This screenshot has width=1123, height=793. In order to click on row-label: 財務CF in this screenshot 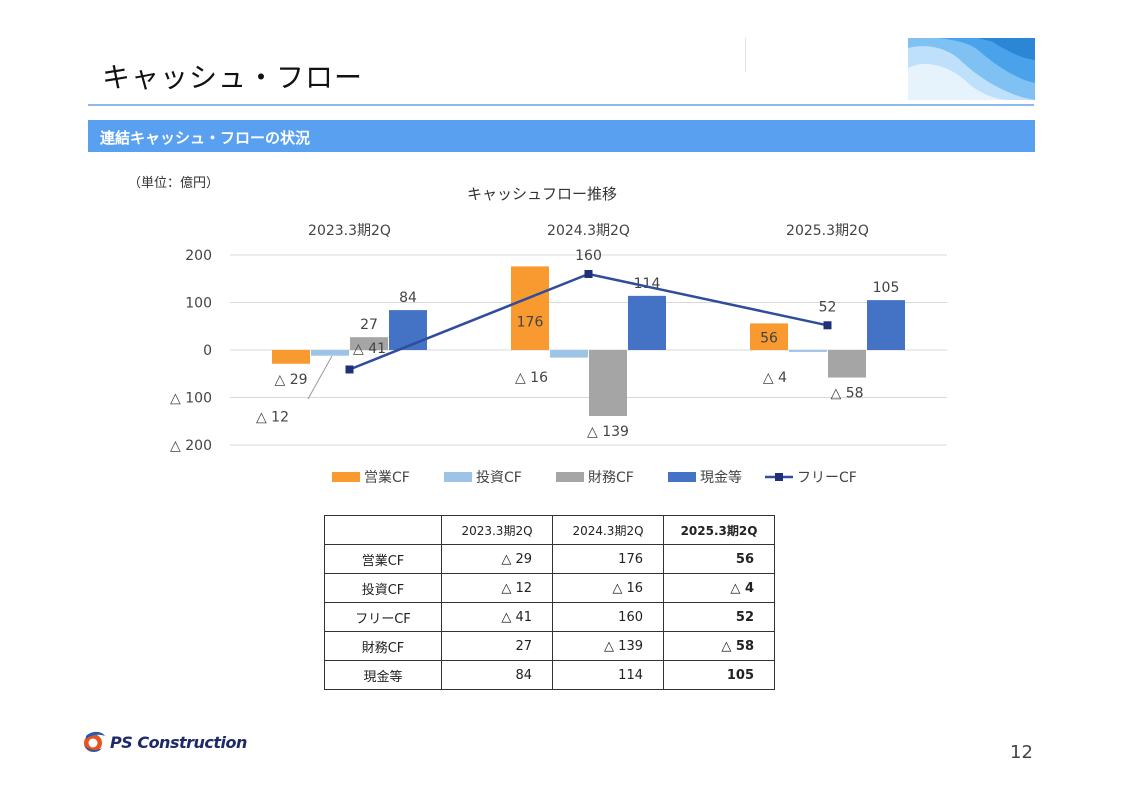, I will do `click(383, 646)`.